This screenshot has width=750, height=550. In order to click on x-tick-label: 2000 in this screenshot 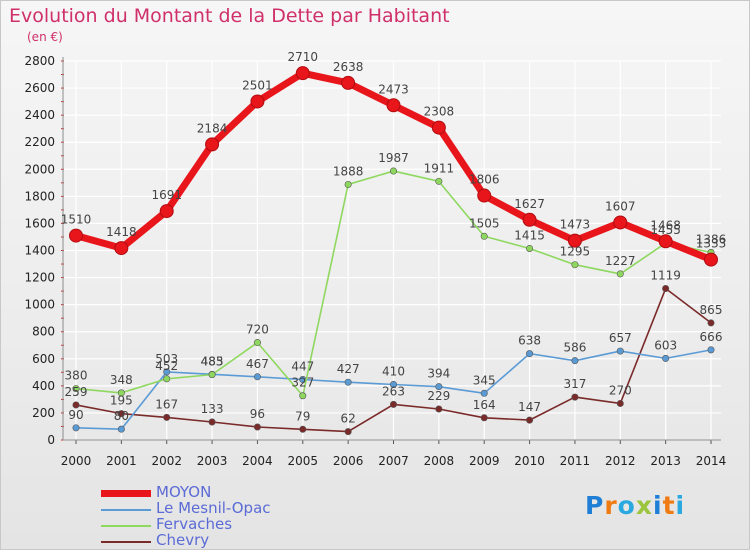, I will do `click(76, 461)`.